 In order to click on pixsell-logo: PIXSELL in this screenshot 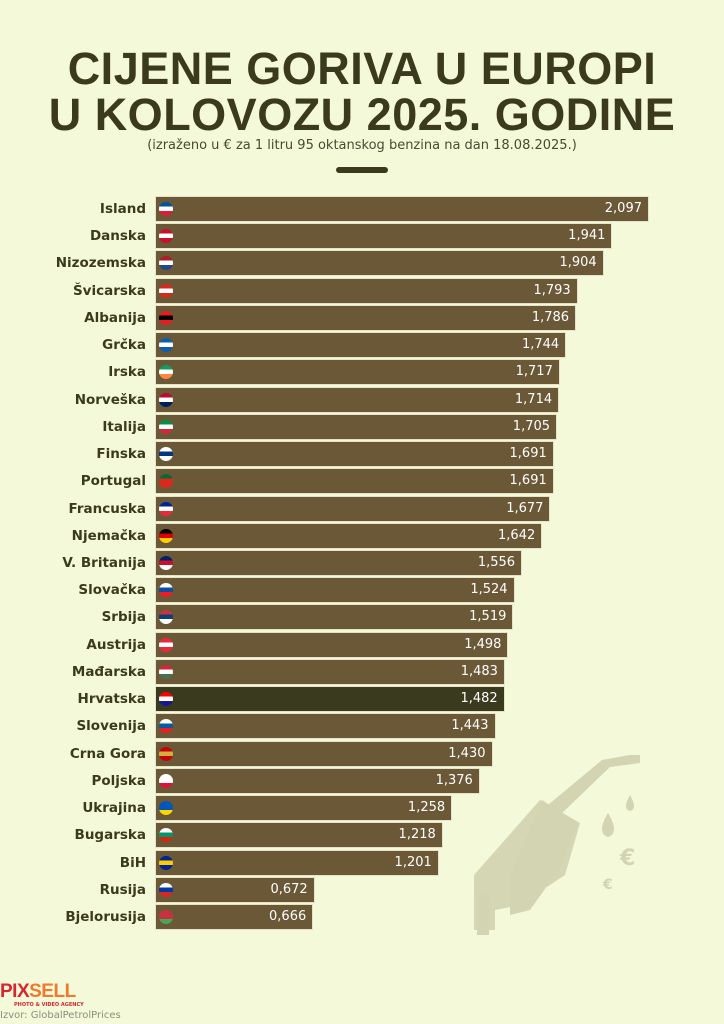, I will do `click(38, 991)`.